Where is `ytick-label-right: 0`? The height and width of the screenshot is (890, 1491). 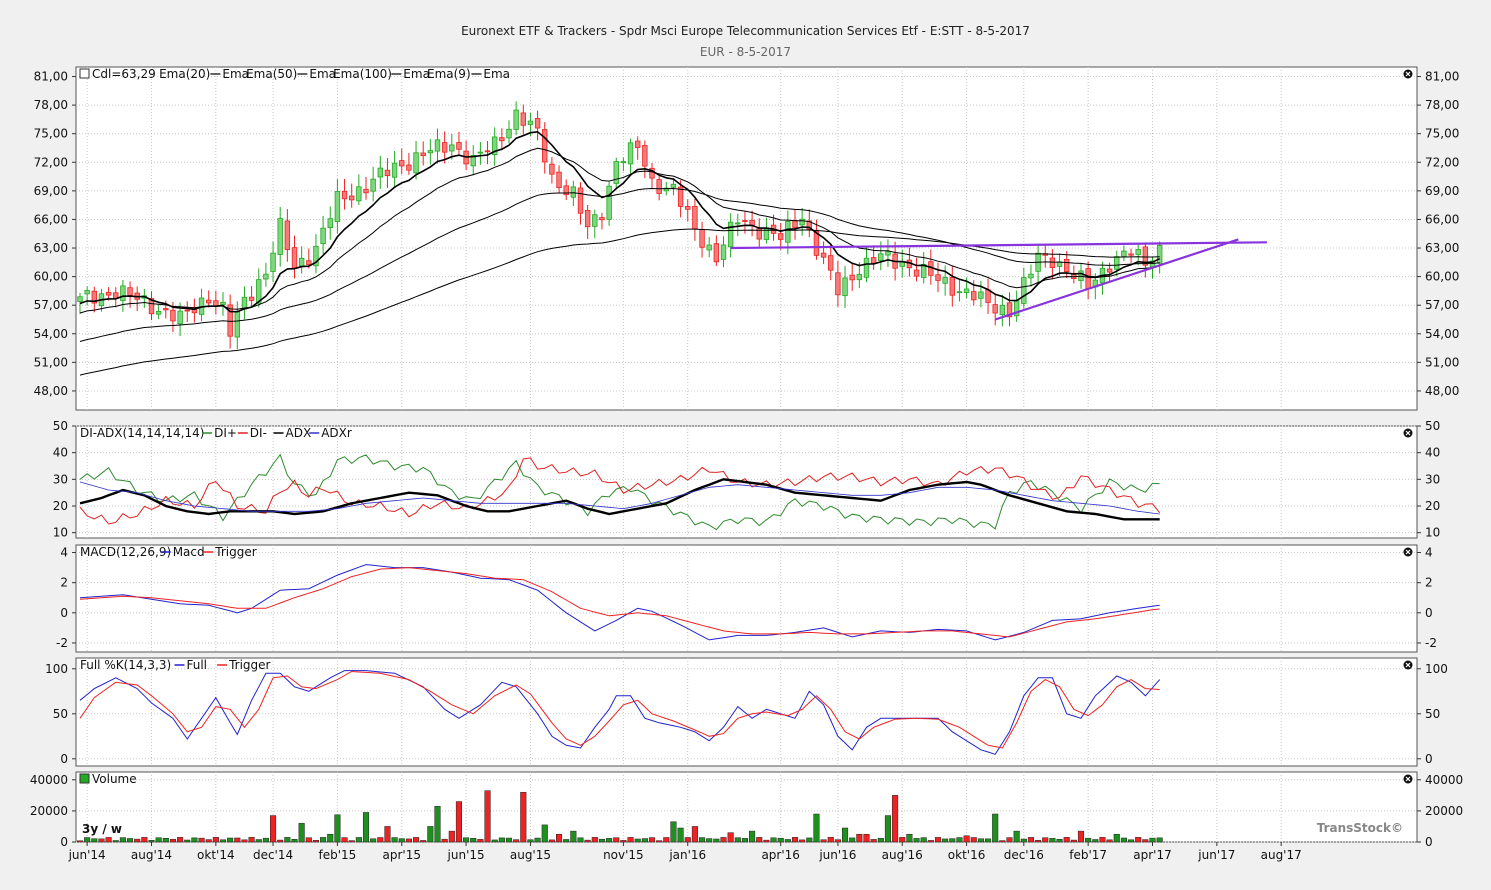
ytick-label-right: 0 is located at coordinates (1429, 613).